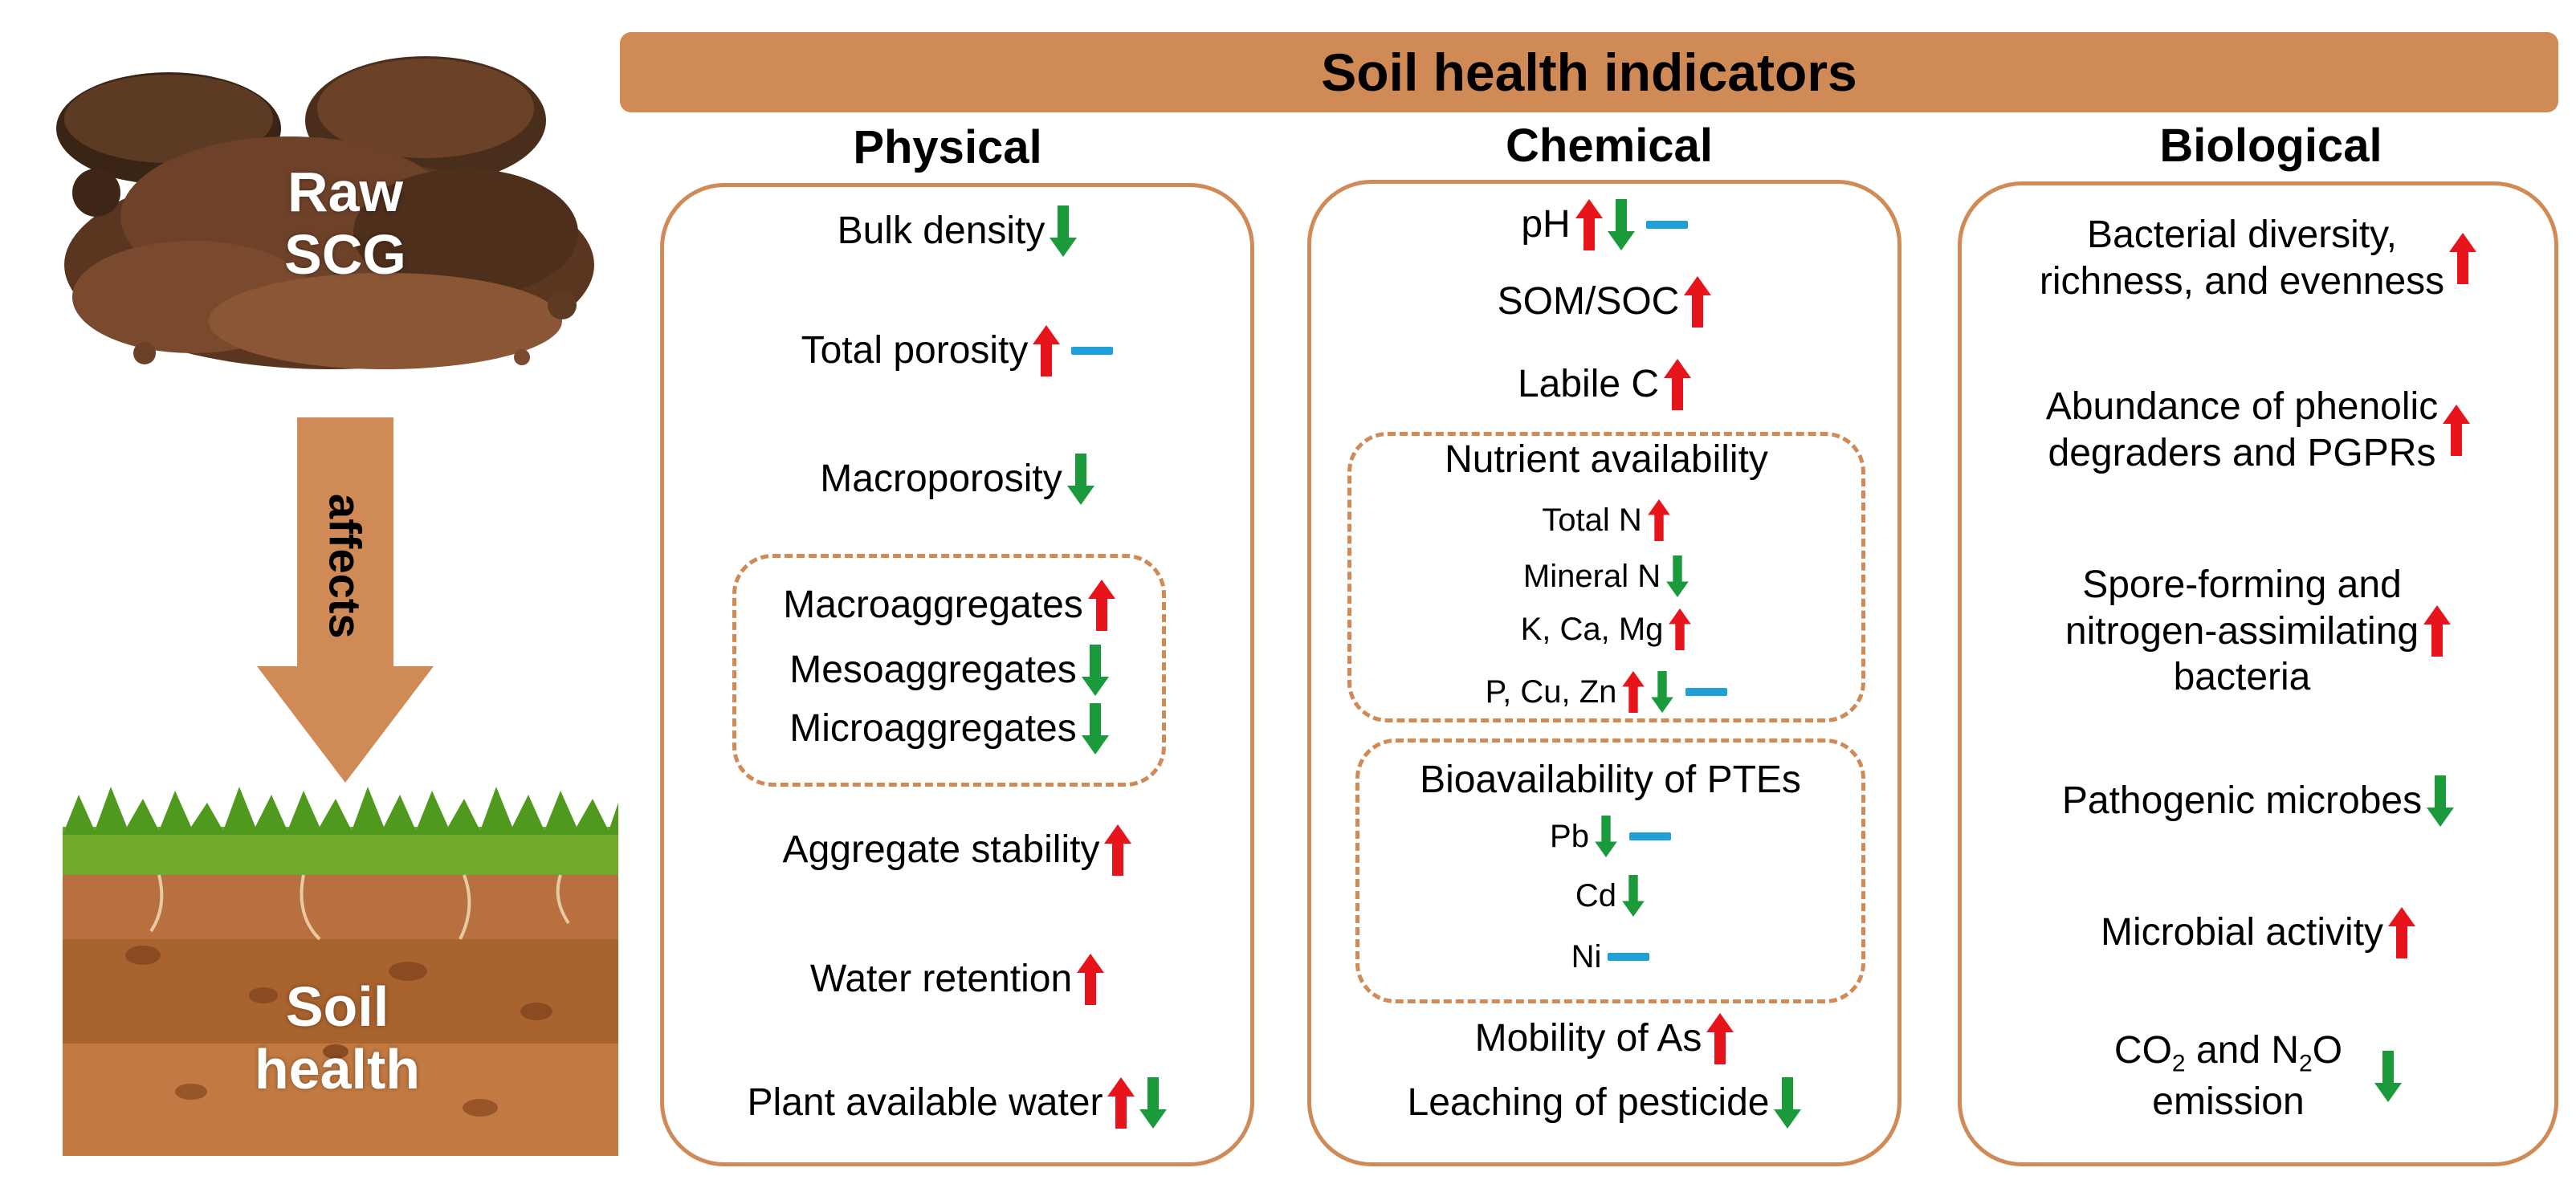 This screenshot has width=2576, height=1184. I want to click on ni: Ni, so click(1610, 957).